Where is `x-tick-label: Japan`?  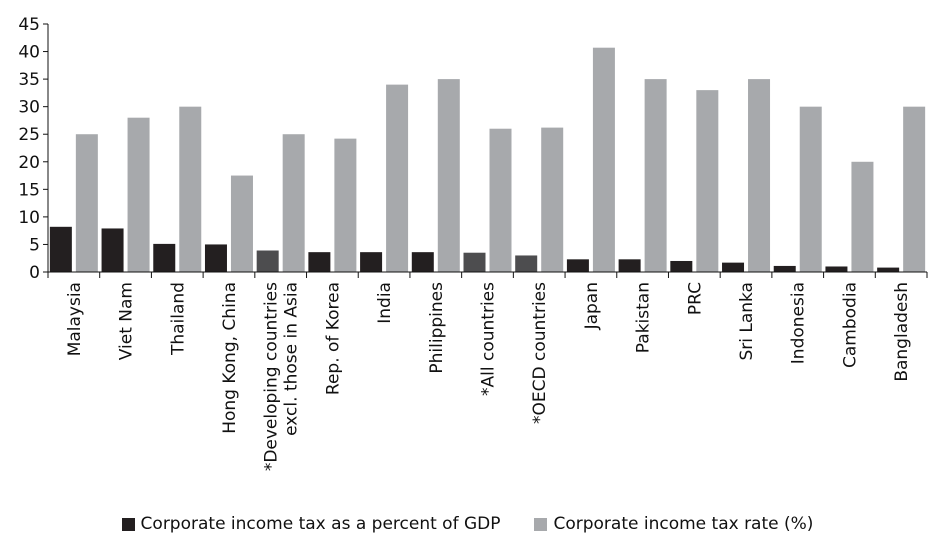
x-tick-label: Japan is located at coordinates (592, 306).